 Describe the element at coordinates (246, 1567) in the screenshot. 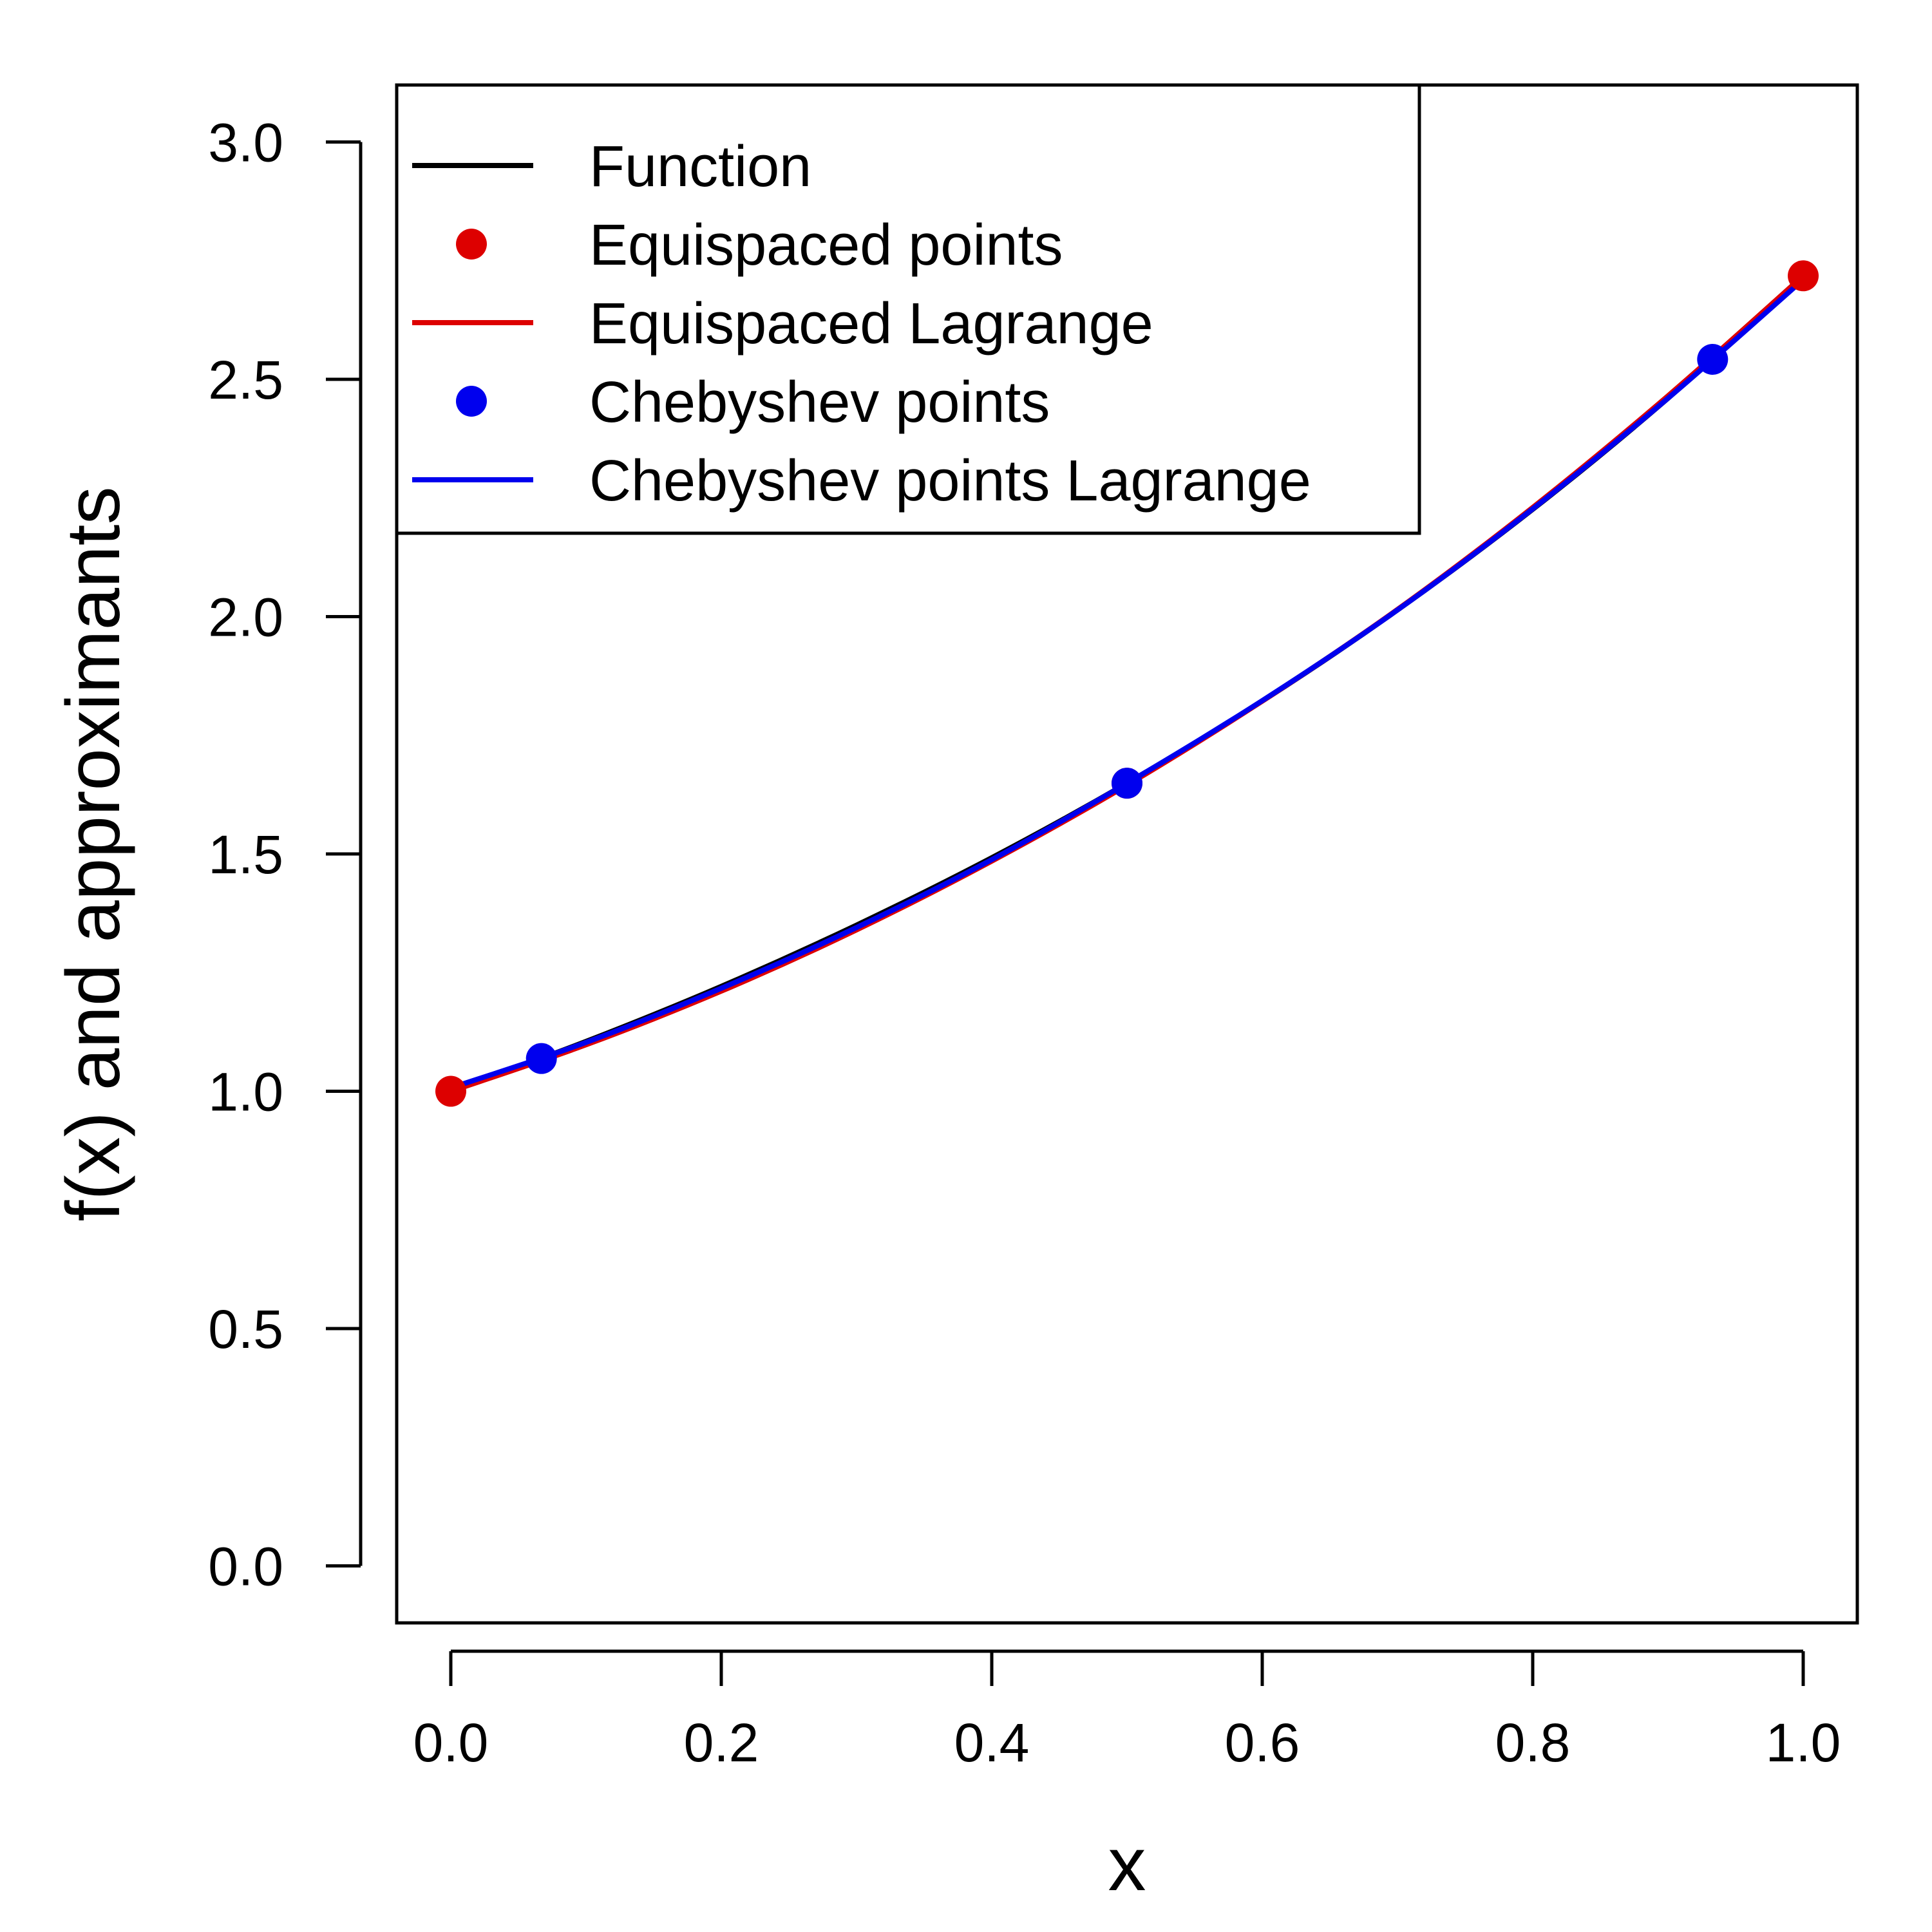

I see `y-tick-label: 0.0` at that location.